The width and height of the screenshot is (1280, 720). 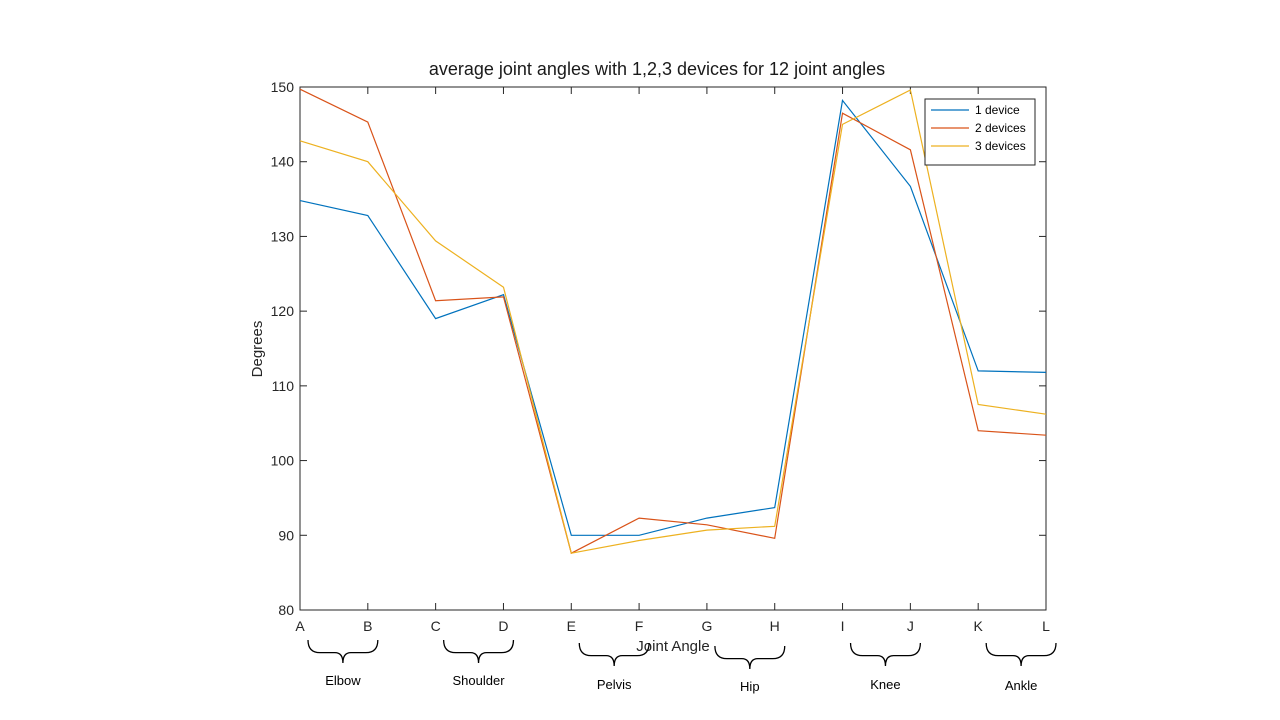 I want to click on y-tick-label: 130, so click(x=283, y=236).